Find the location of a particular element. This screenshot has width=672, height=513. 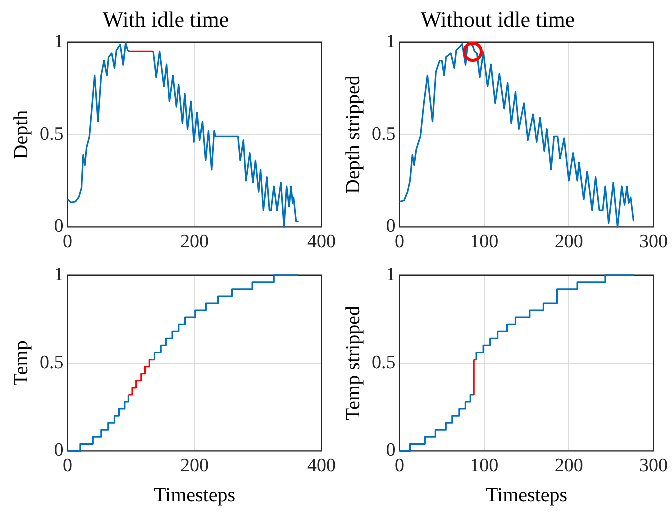

chart-title: Without idle time is located at coordinates (498, 19).